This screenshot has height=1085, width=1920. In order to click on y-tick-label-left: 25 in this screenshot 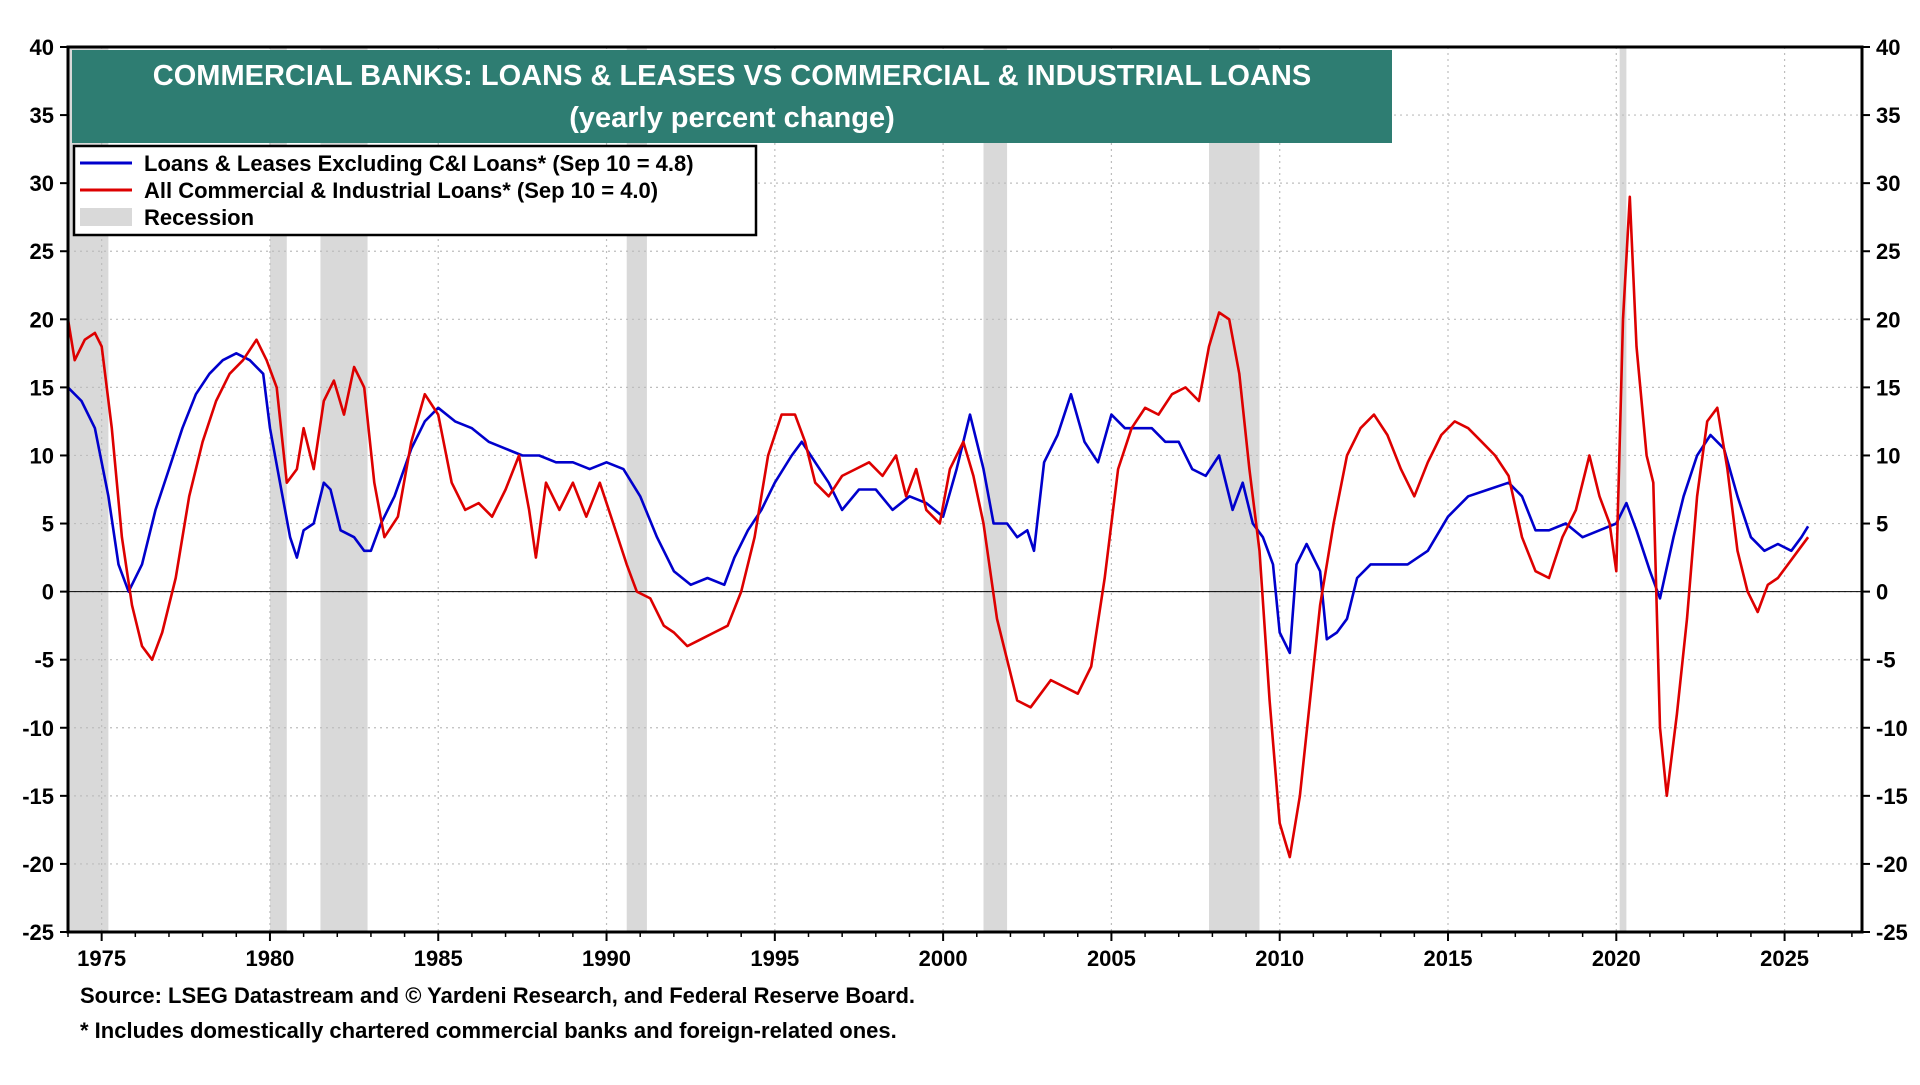, I will do `click(42, 251)`.